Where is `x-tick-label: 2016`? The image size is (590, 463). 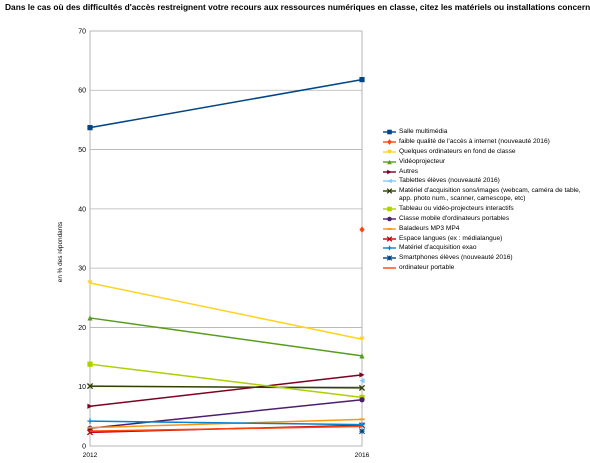 x-tick-label: 2016 is located at coordinates (362, 455).